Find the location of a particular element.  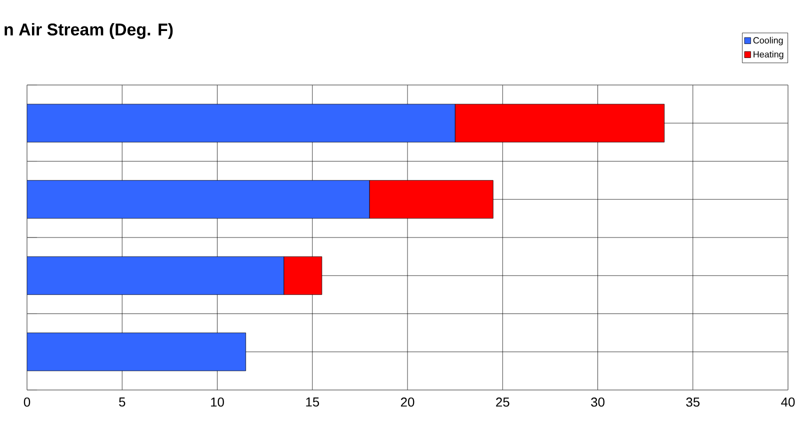

x-tick-label: 40 is located at coordinates (788, 402).